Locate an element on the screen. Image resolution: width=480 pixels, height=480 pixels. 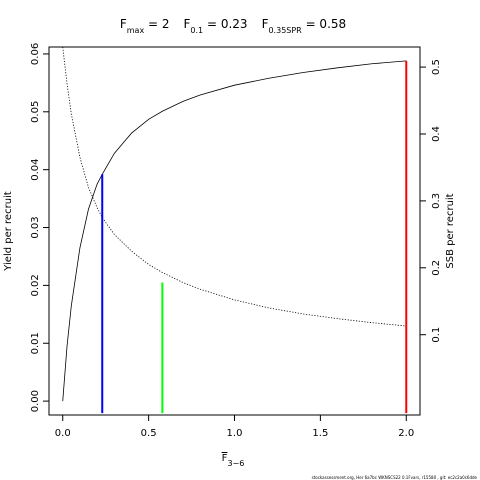
y-right-tick-label: 0.2 is located at coordinates (436, 268).